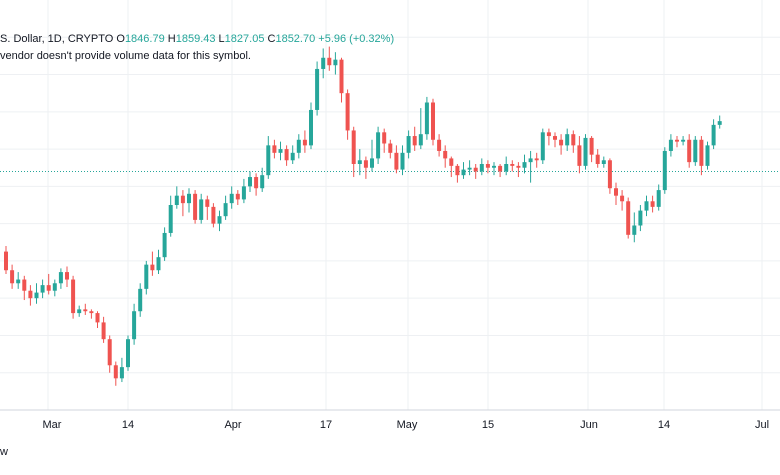 The height and width of the screenshot is (475, 780). What do you see at coordinates (120, 39) in the screenshot?
I see `open-key: O` at bounding box center [120, 39].